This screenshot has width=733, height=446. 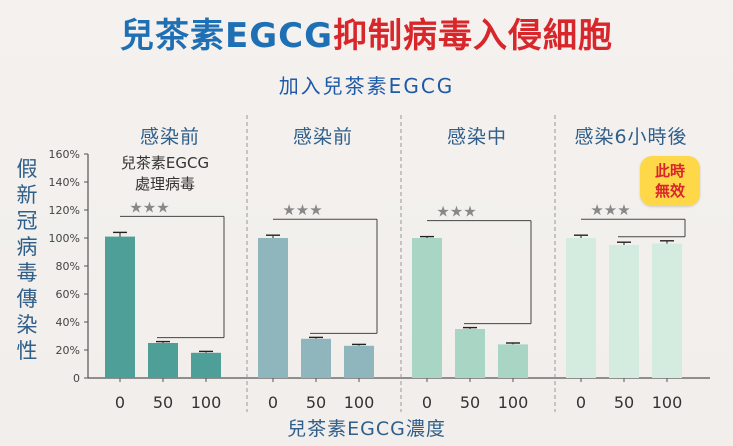 I want to click on panel-title-1: 感染前, so click(x=169, y=137).